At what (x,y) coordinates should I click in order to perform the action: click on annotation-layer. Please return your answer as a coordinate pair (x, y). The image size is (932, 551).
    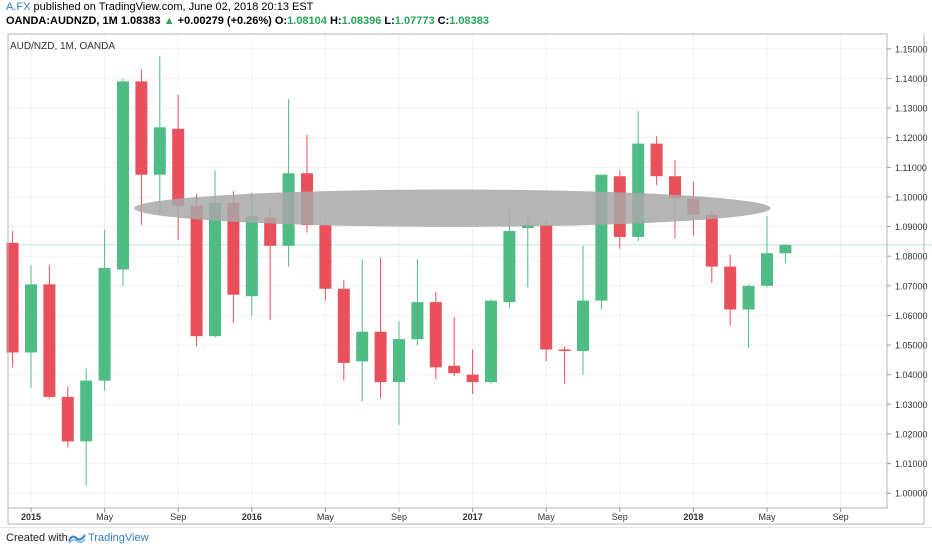
    Looking at the image, I should click on (452, 208).